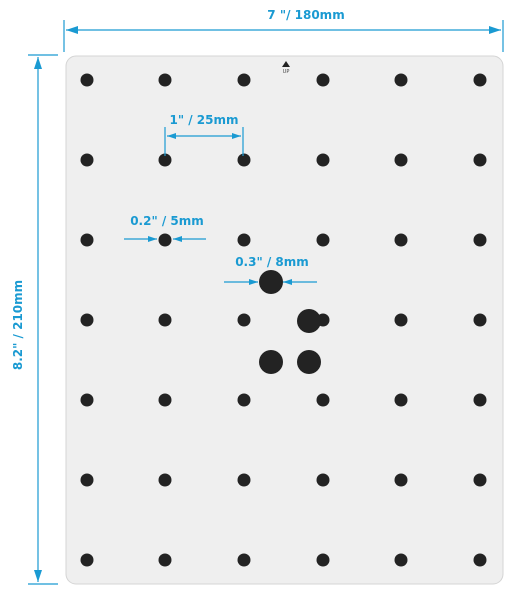 This screenshot has height=600, width=530. I want to click on small-hole-label: 0.2" / 5mm, so click(167, 221).